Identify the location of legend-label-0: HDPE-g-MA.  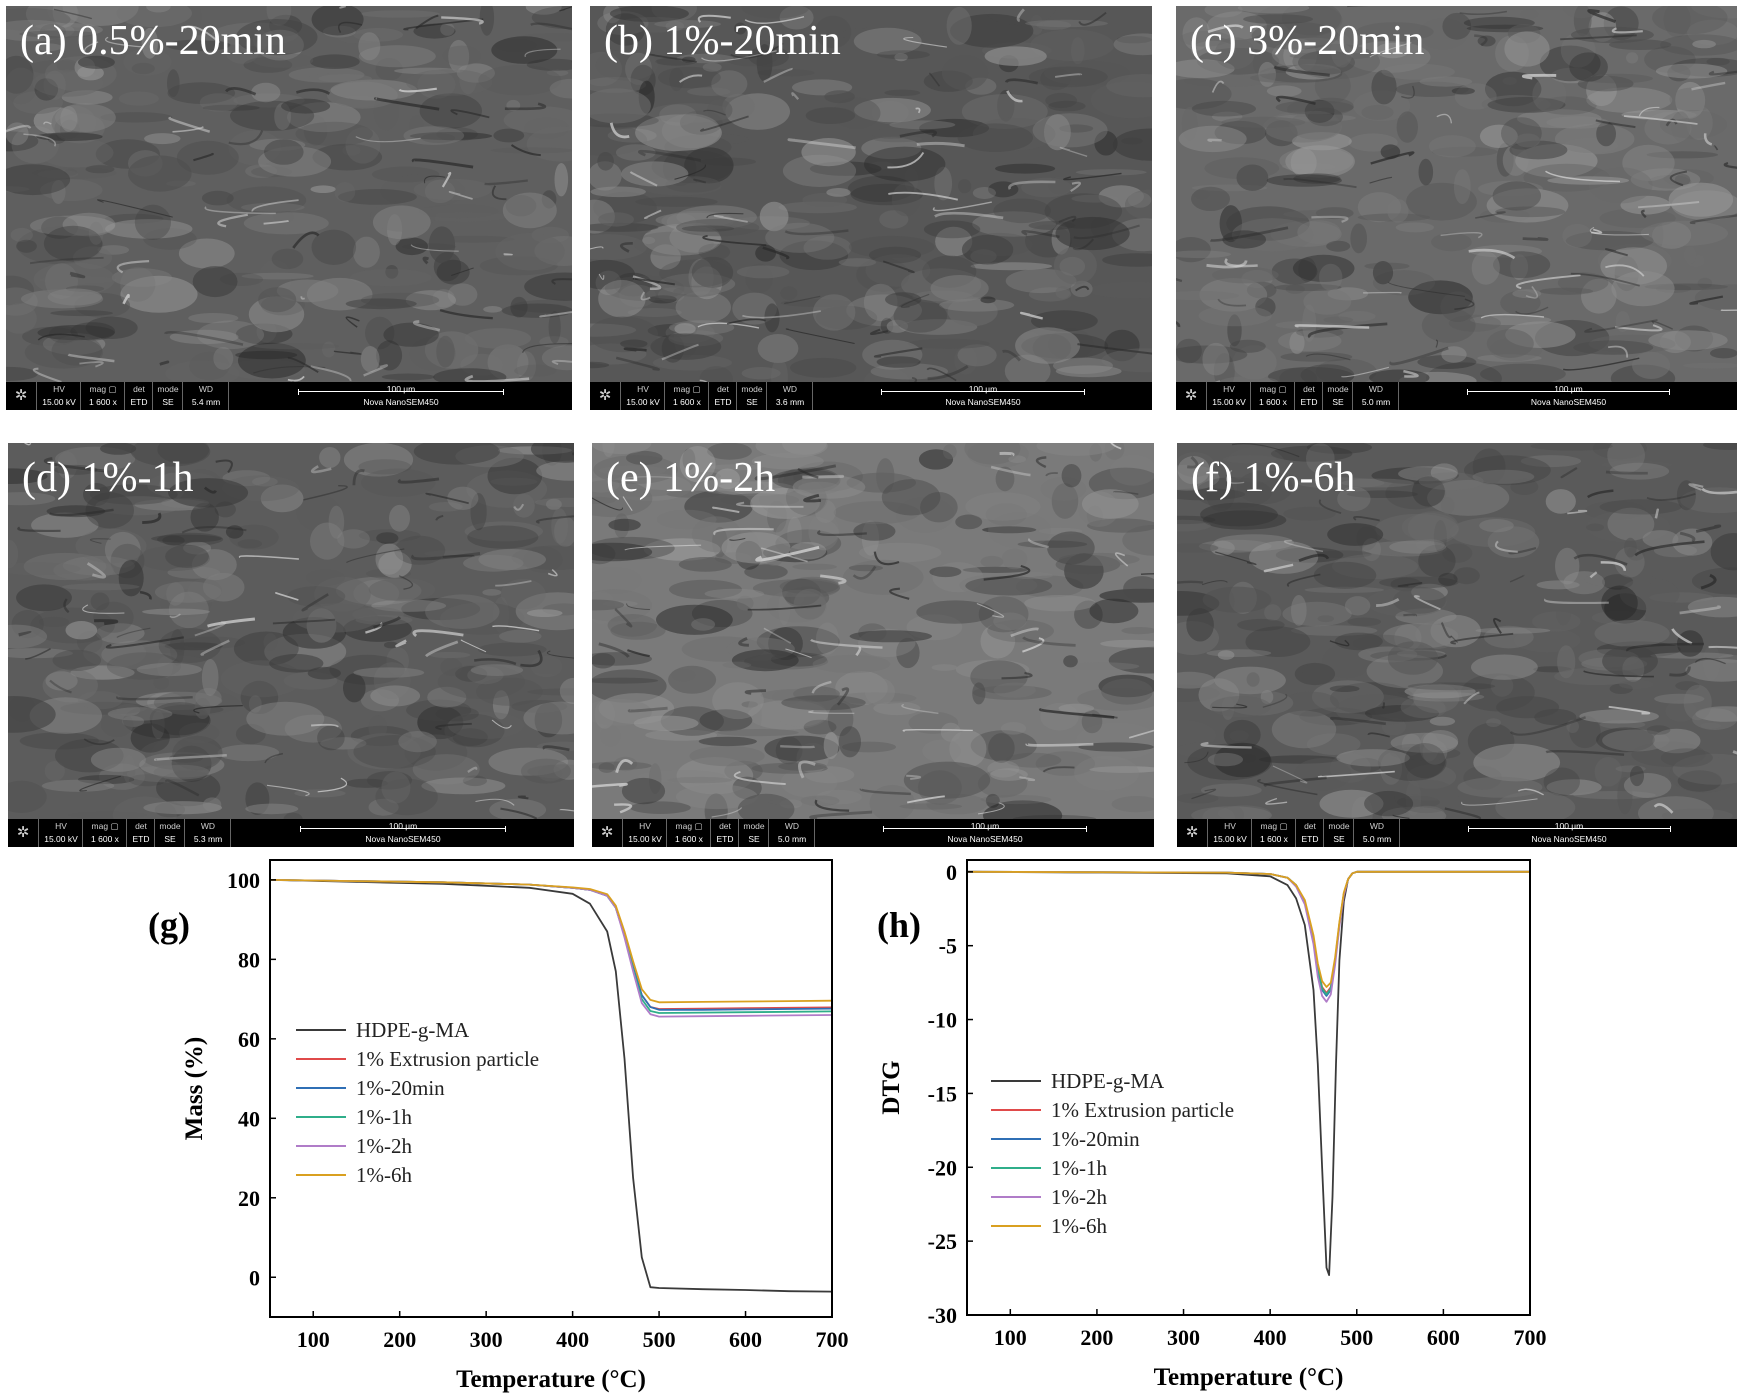
(1108, 1081).